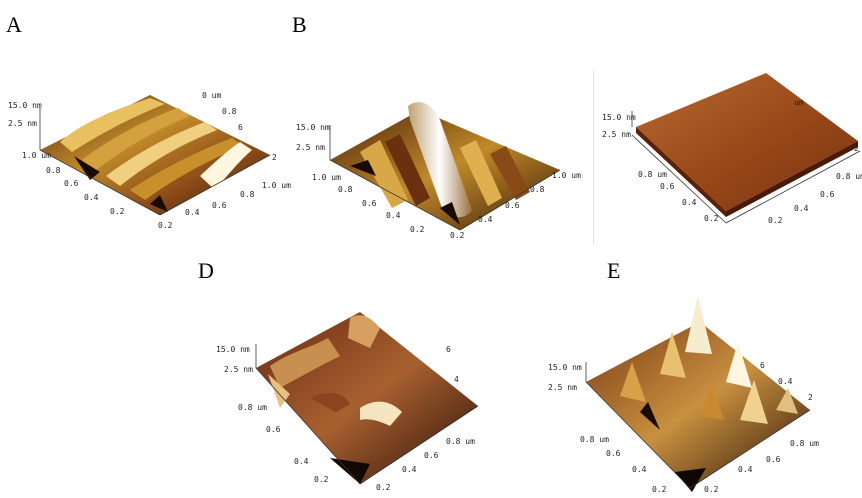 This screenshot has height=498, width=862. What do you see at coordinates (440, 163) in the screenshot?
I see `surface-b-ridges` at bounding box center [440, 163].